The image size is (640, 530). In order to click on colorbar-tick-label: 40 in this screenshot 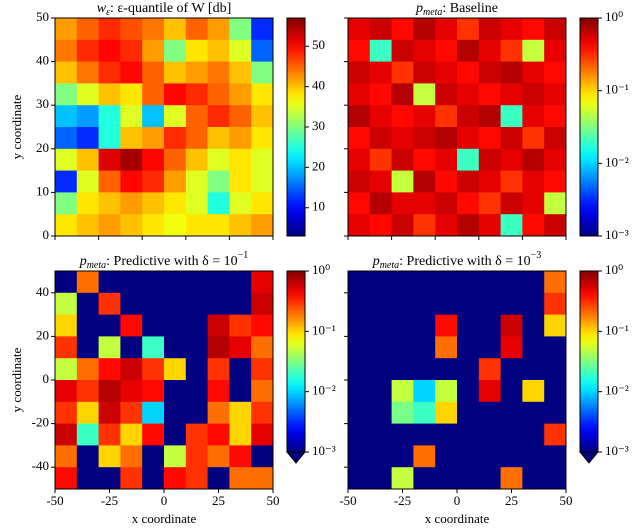, I will do `click(318, 85)`.